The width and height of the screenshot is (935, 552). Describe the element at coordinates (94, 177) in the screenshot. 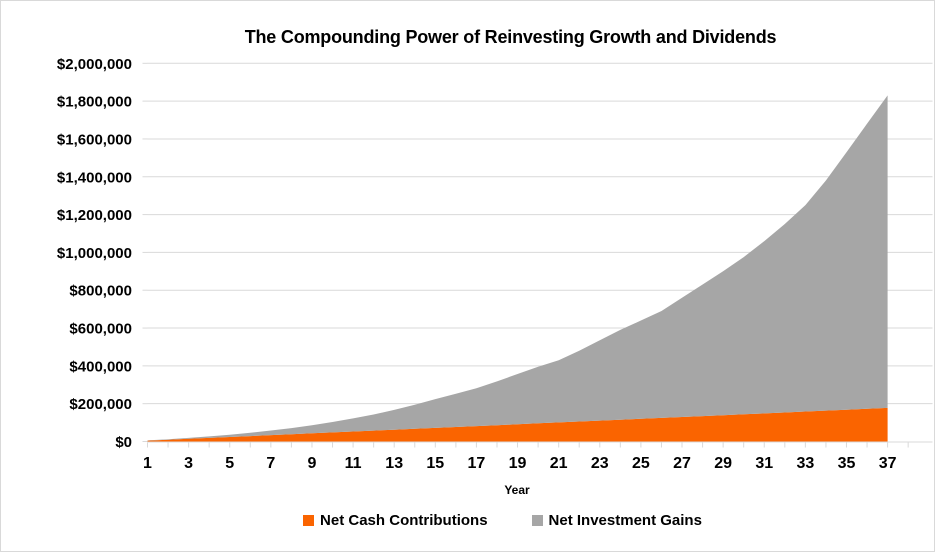

I see `y-tick-label: $1,400,000` at that location.